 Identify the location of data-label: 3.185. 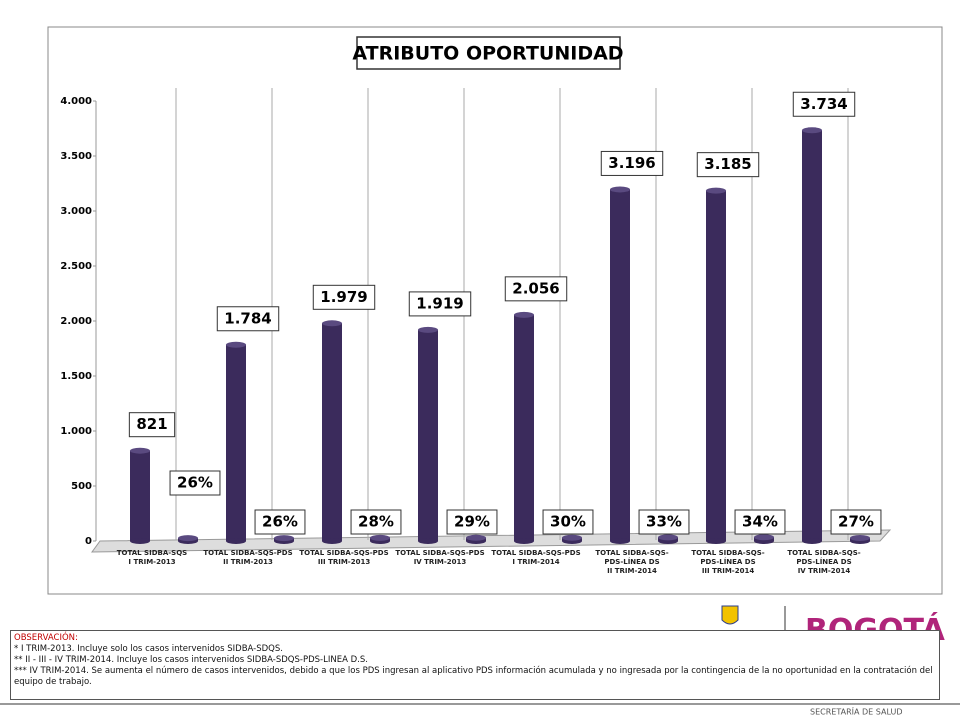
(728, 165).